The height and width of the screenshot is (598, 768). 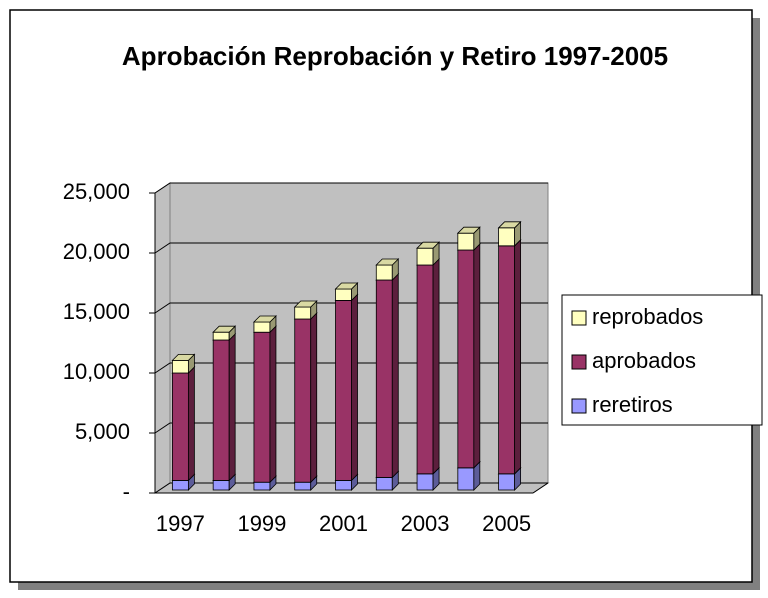 What do you see at coordinates (162, 338) in the screenshot?
I see `side-wall` at bounding box center [162, 338].